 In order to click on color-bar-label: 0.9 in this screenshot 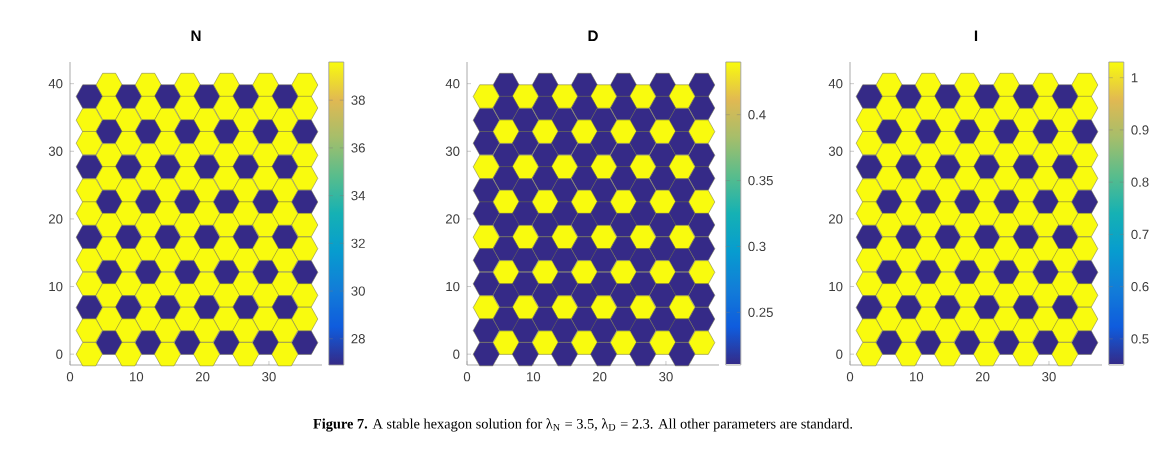, I will do `click(1140, 130)`.